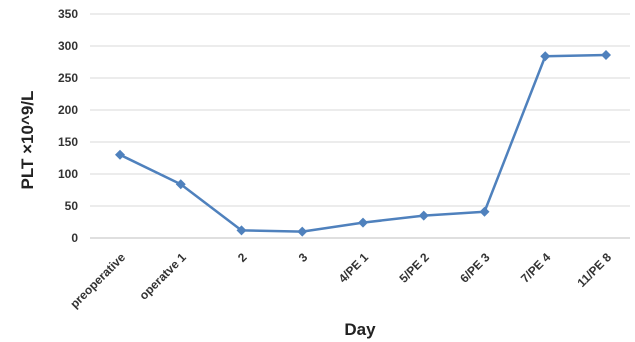  What do you see at coordinates (68, 14) in the screenshot?
I see `y-tick-label: 350` at bounding box center [68, 14].